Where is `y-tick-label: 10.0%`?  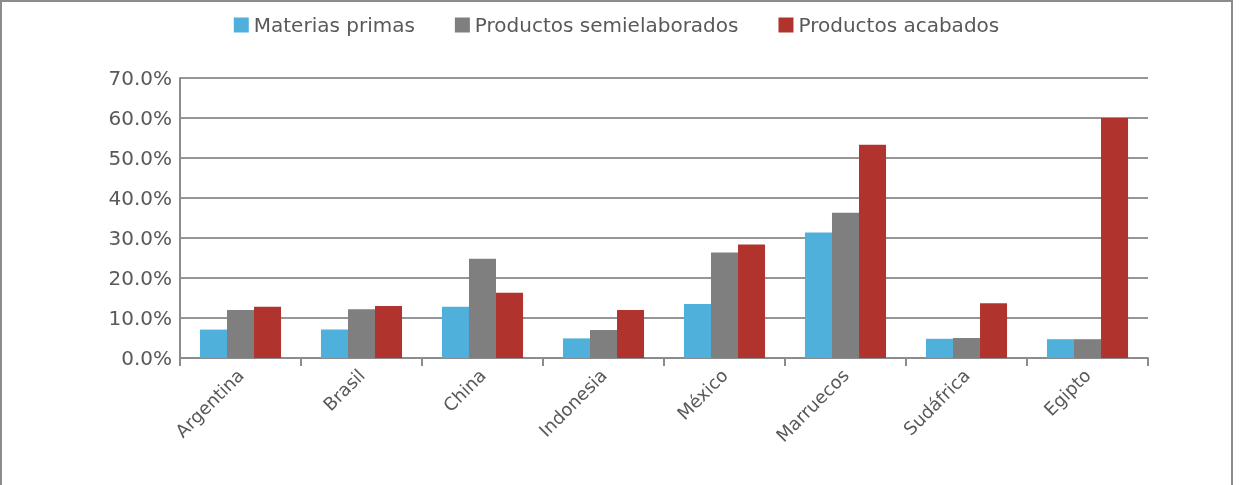 y-tick-label: 10.0% is located at coordinates (140, 318).